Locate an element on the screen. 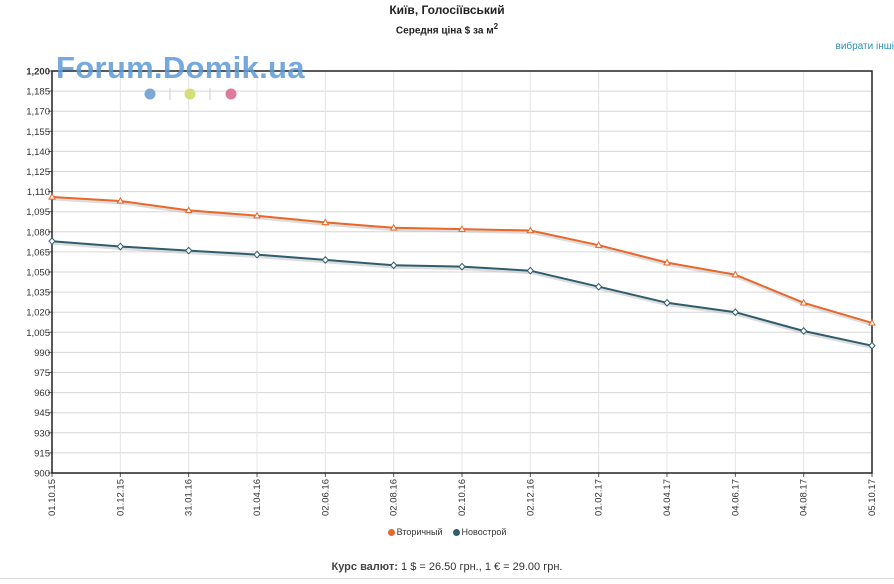  x-tick-label: 02.08.16 is located at coordinates (394, 497).